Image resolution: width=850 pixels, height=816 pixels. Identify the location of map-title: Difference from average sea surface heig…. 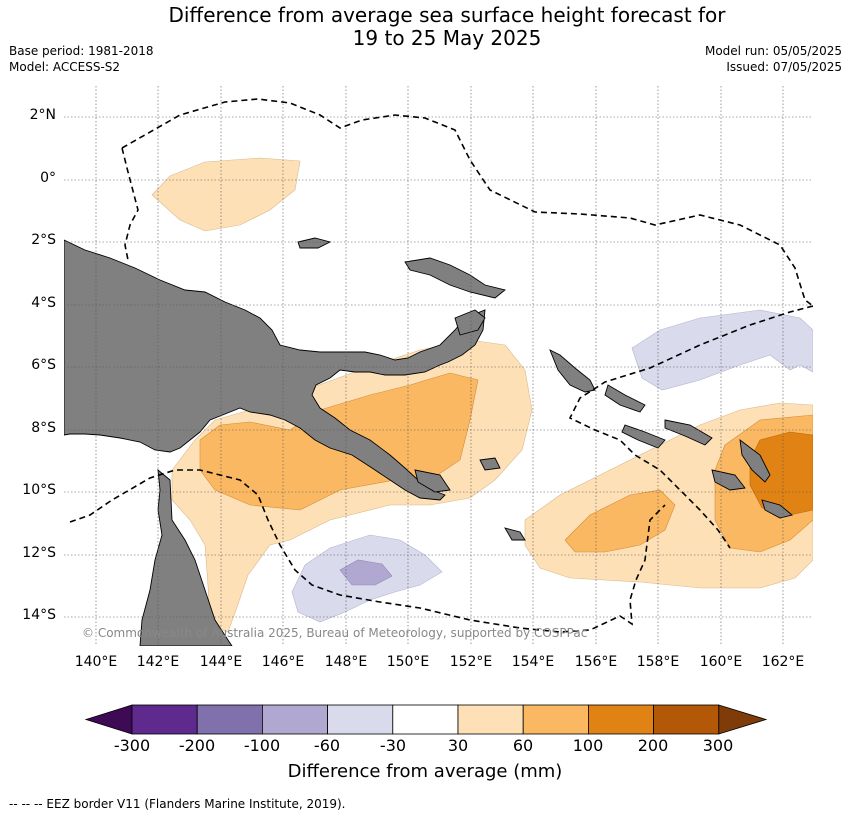
(425, 27).